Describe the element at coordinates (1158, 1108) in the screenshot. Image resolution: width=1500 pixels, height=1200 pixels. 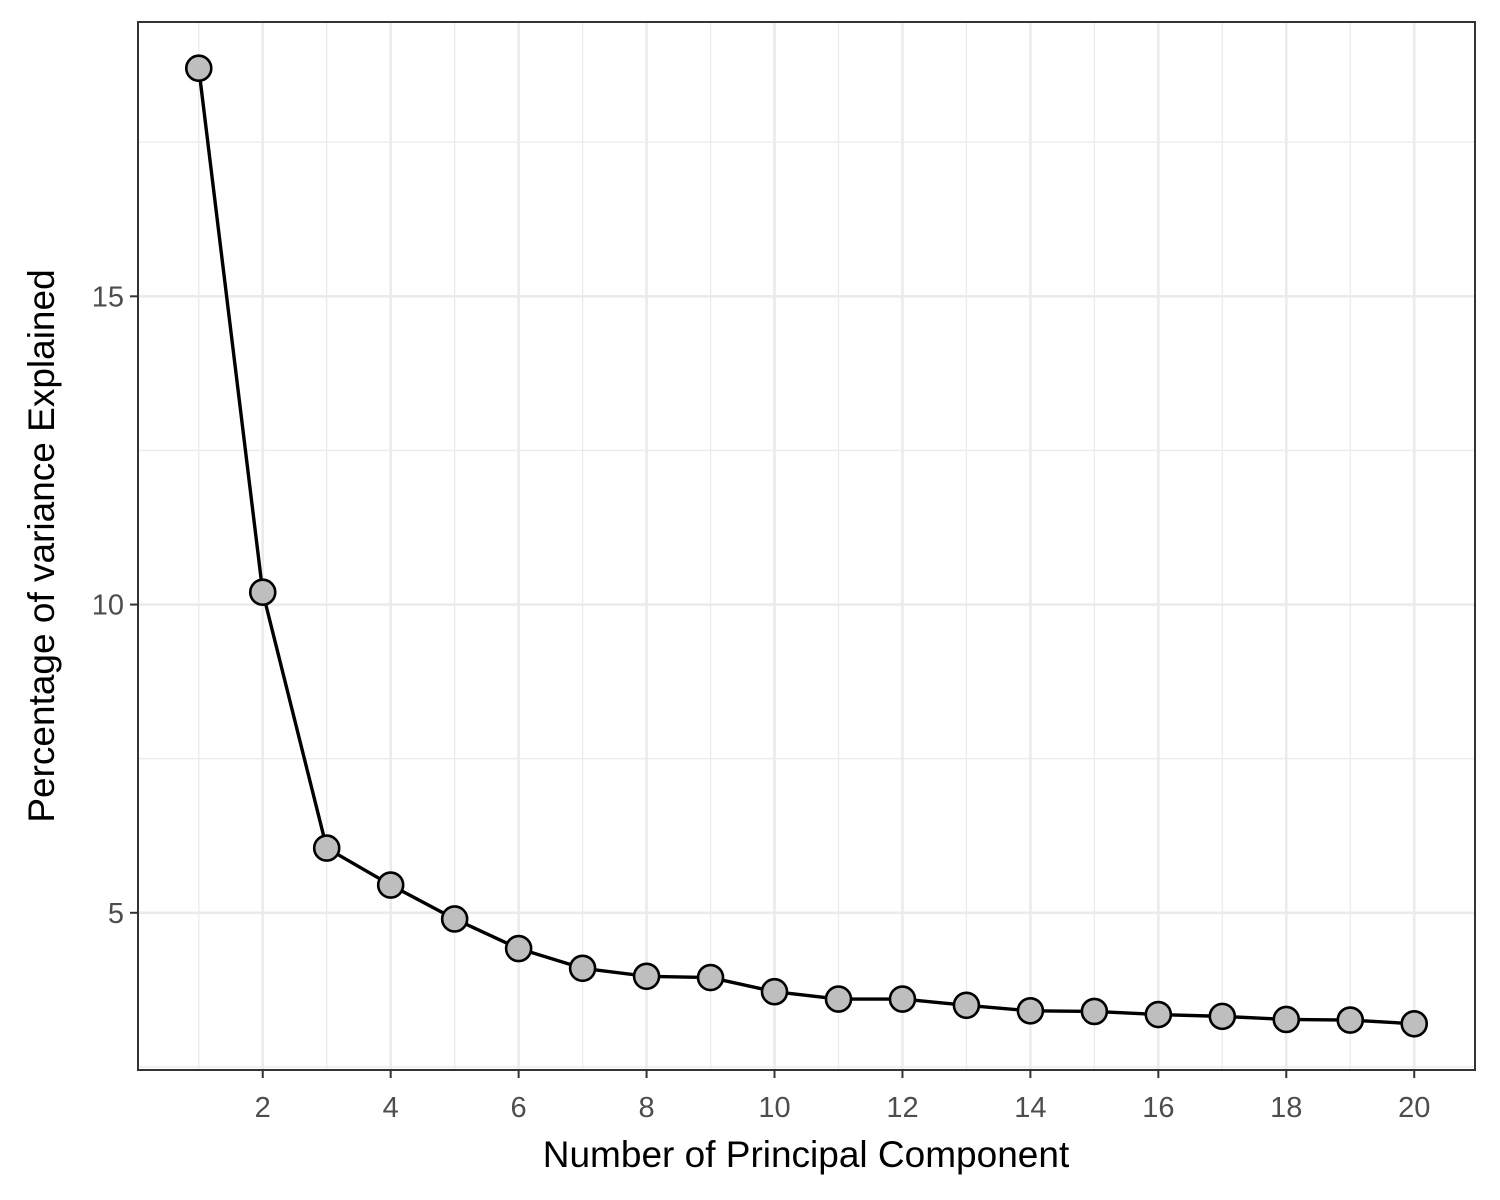
I see `x-tick-label: 16` at that location.